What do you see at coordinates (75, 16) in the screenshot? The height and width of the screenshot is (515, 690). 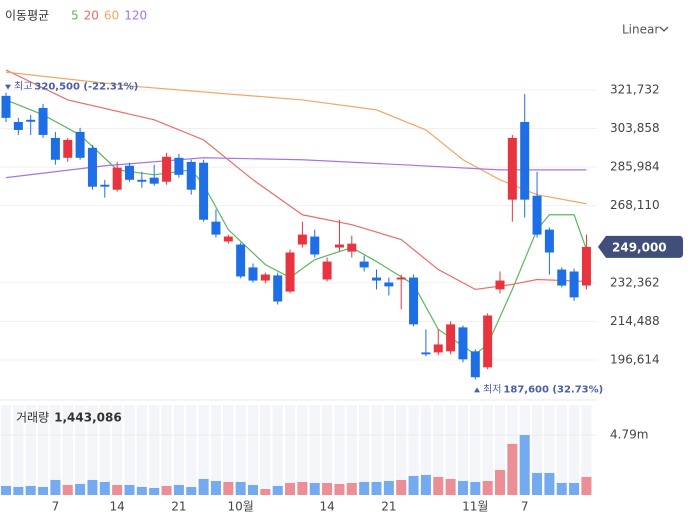 I see `legend-item: 5` at bounding box center [75, 16].